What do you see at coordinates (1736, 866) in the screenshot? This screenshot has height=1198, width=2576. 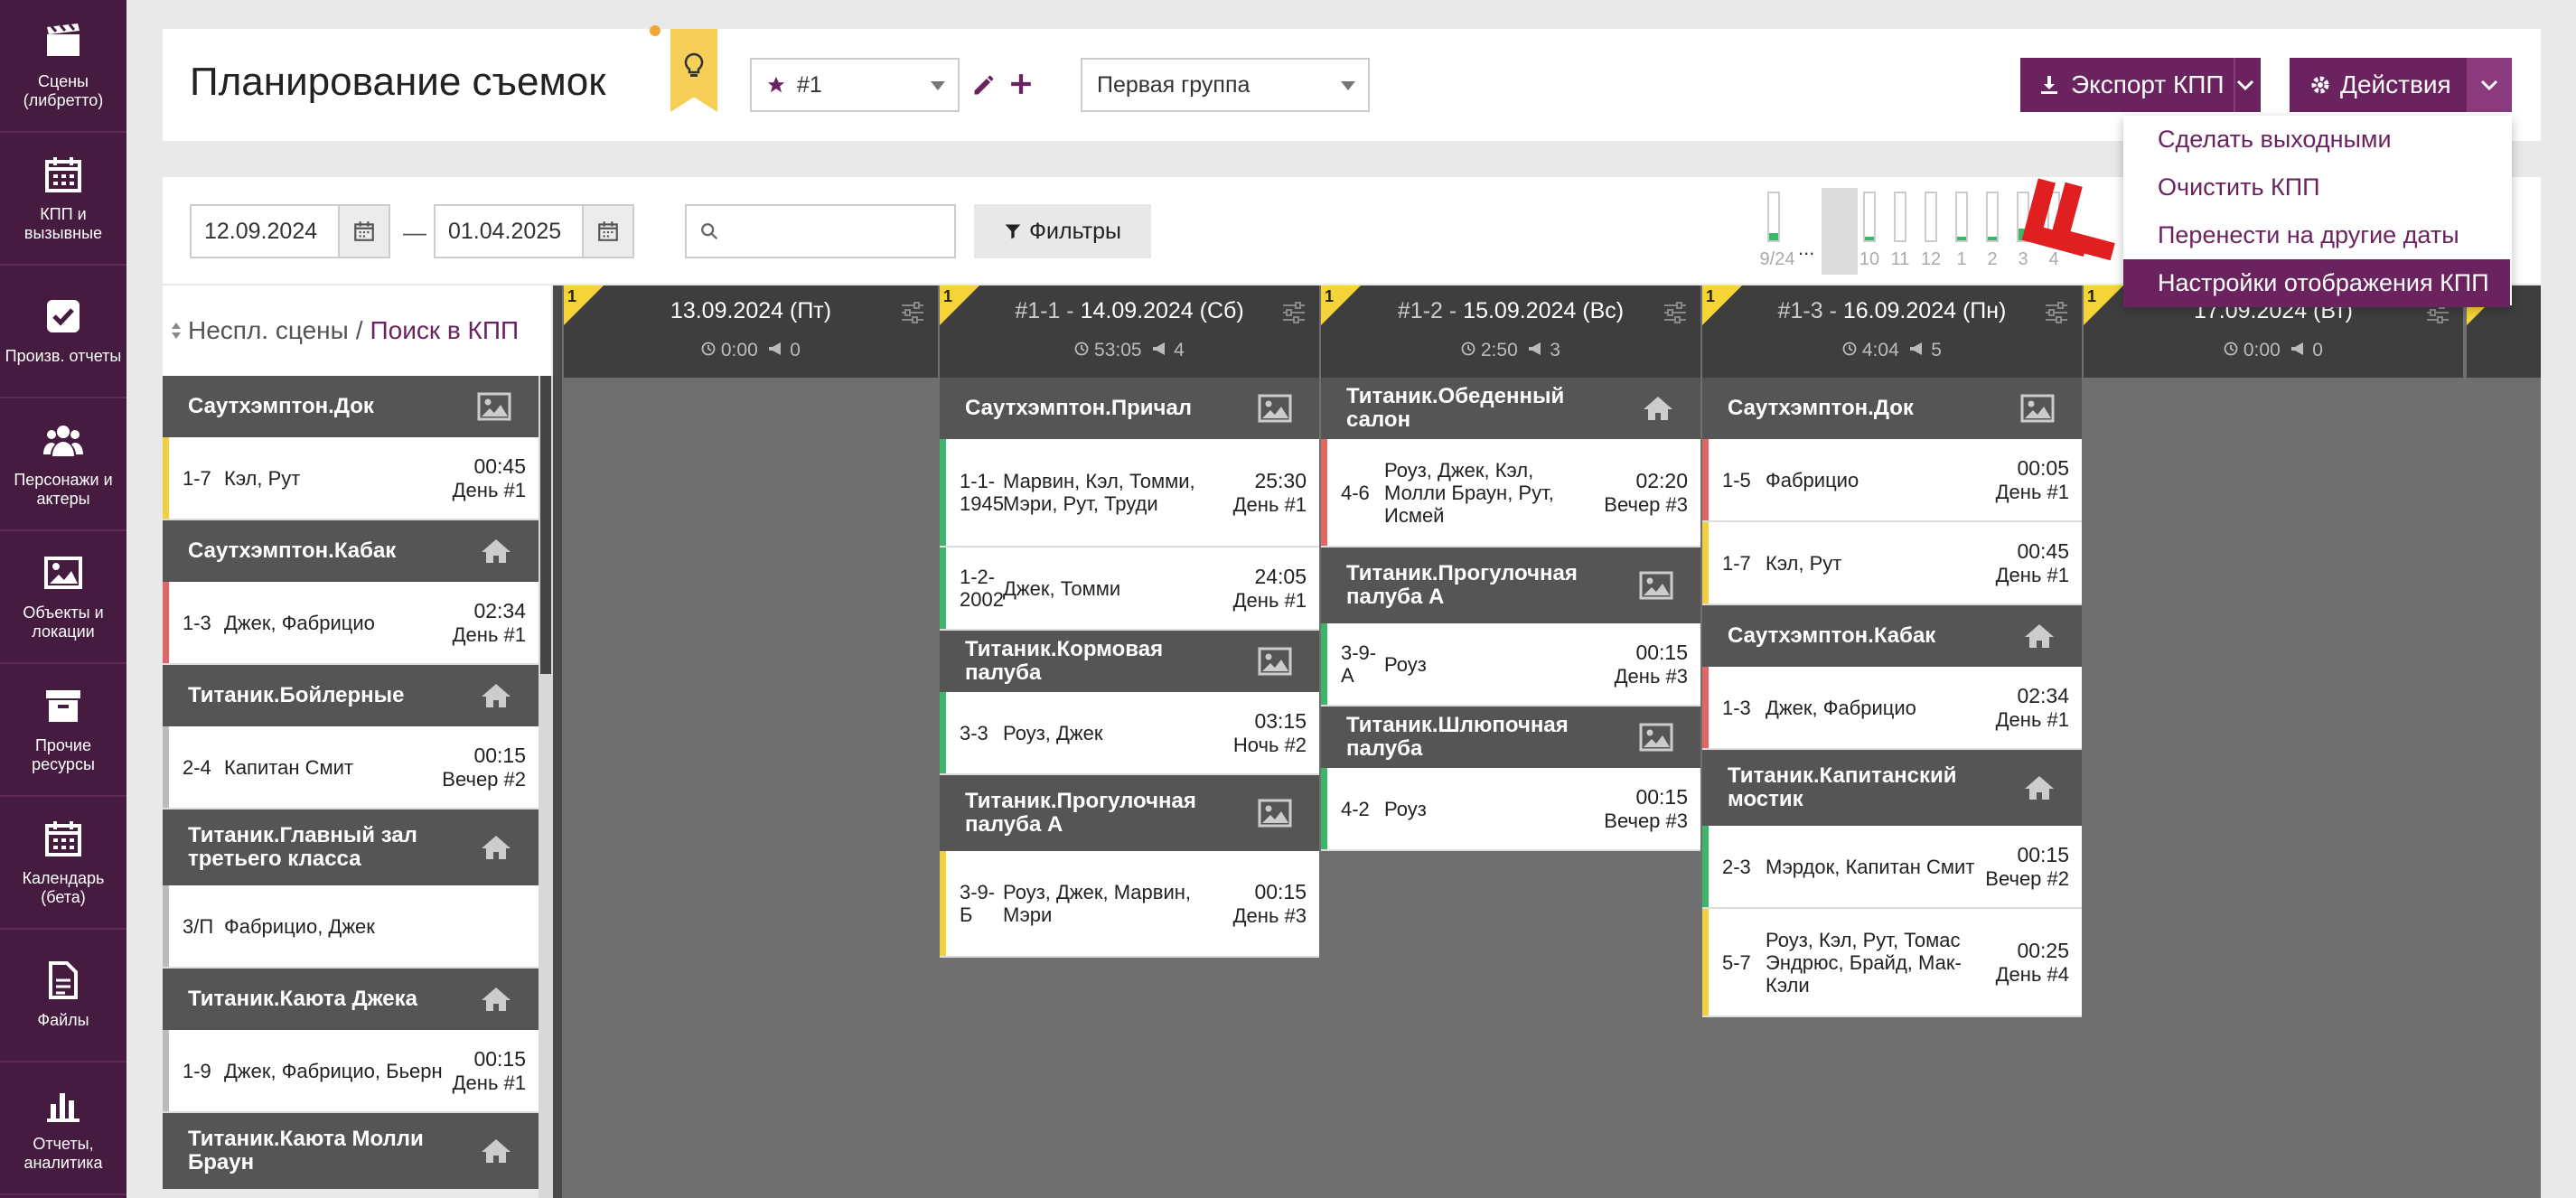 I see `scene-number: 2-3` at bounding box center [1736, 866].